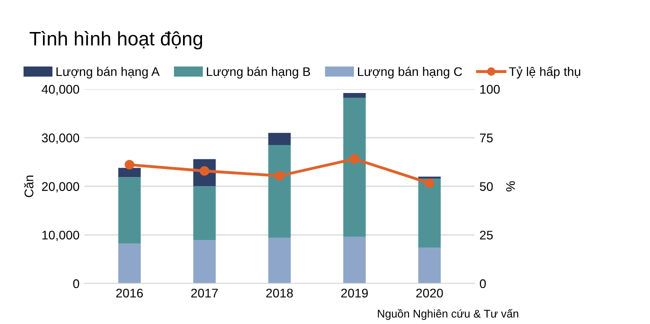 The height and width of the screenshot is (324, 650). Describe the element at coordinates (204, 293) in the screenshot. I see `x-tick-label: 2017` at that location.